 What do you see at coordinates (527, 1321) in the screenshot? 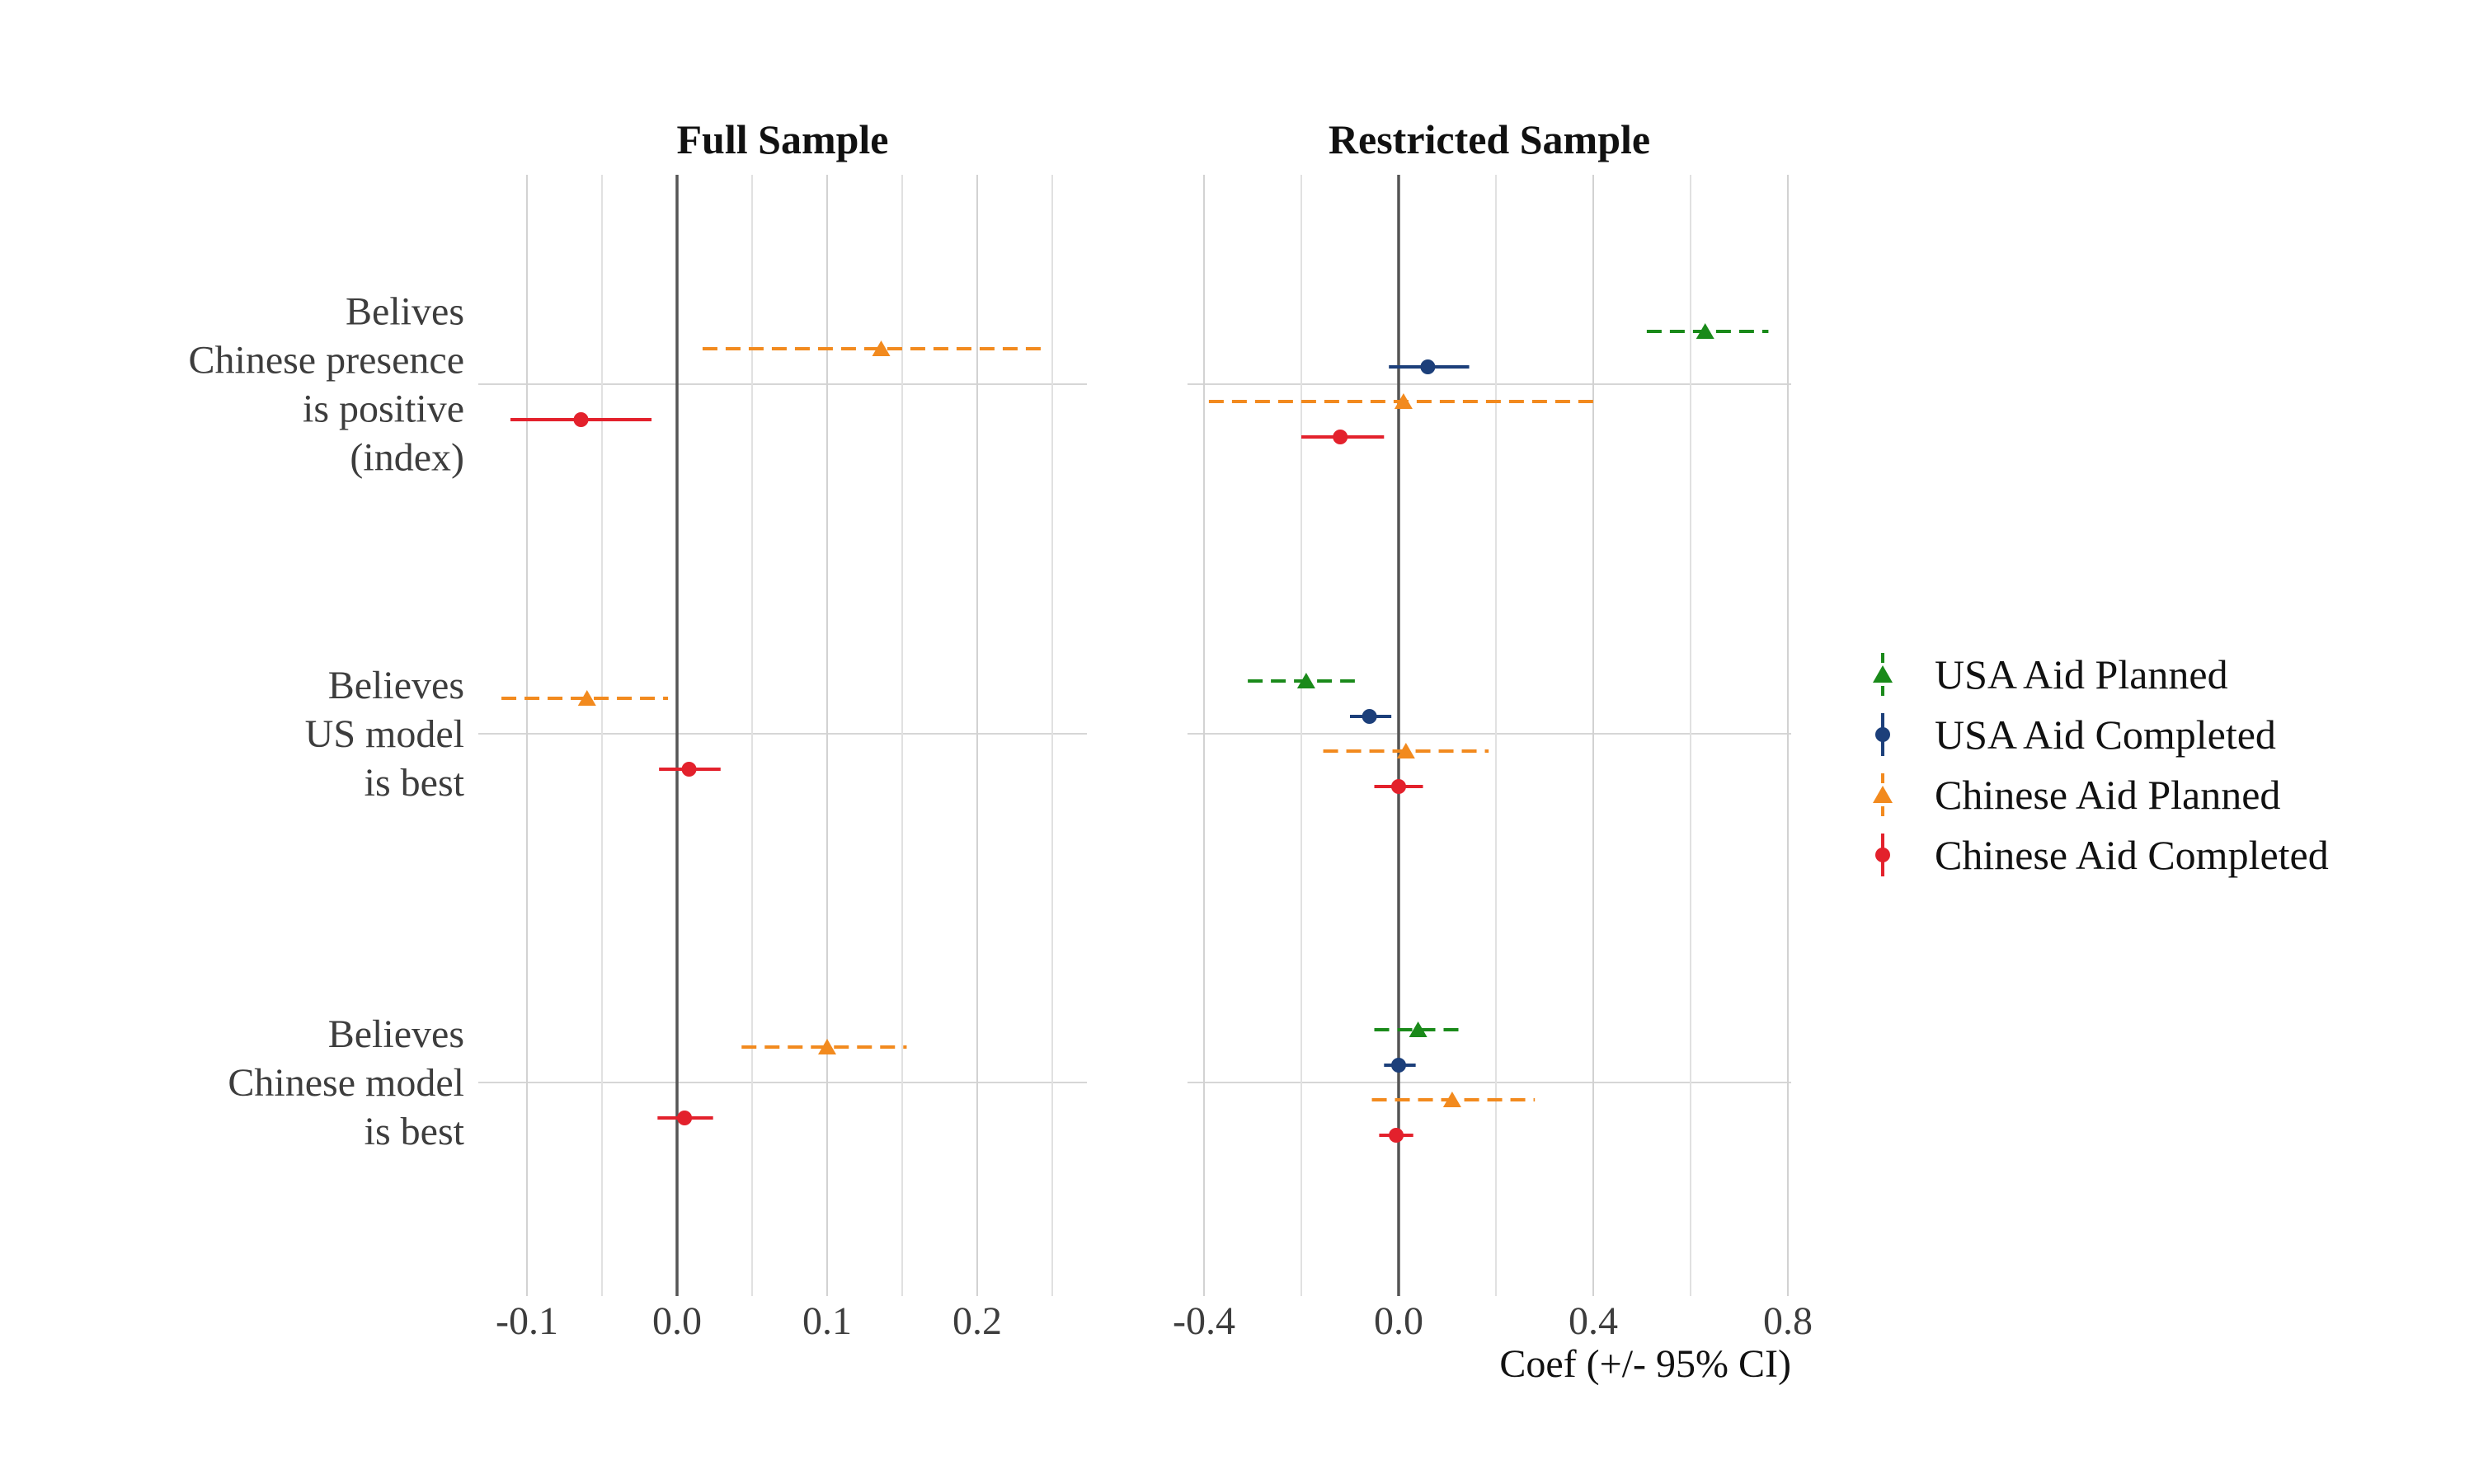
I see `x-tick-label: -0.1` at bounding box center [527, 1321].